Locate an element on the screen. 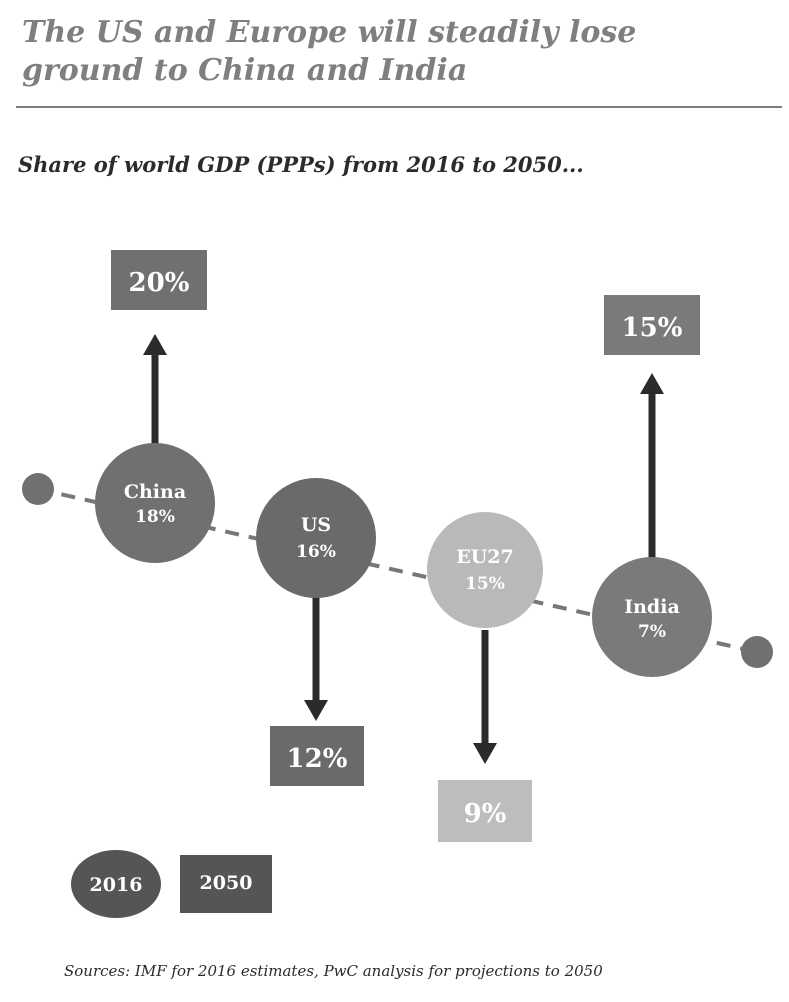 This screenshot has height=1002, width=789. entity-us: 12% US 16% is located at coordinates (316, 632).